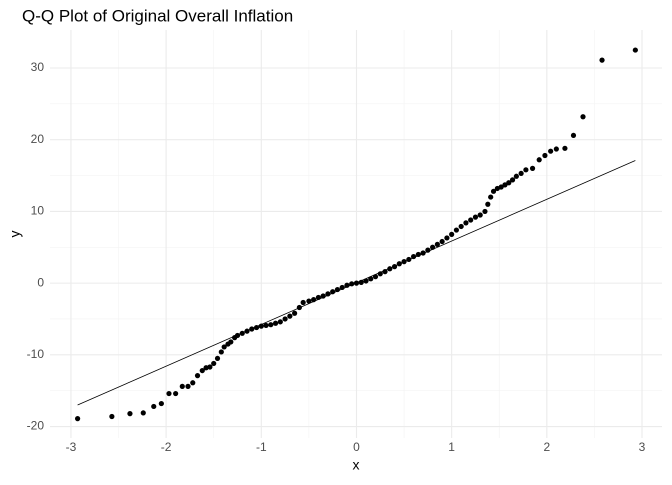  What do you see at coordinates (261, 447) in the screenshot?
I see `x-tick-label: -1` at bounding box center [261, 447].